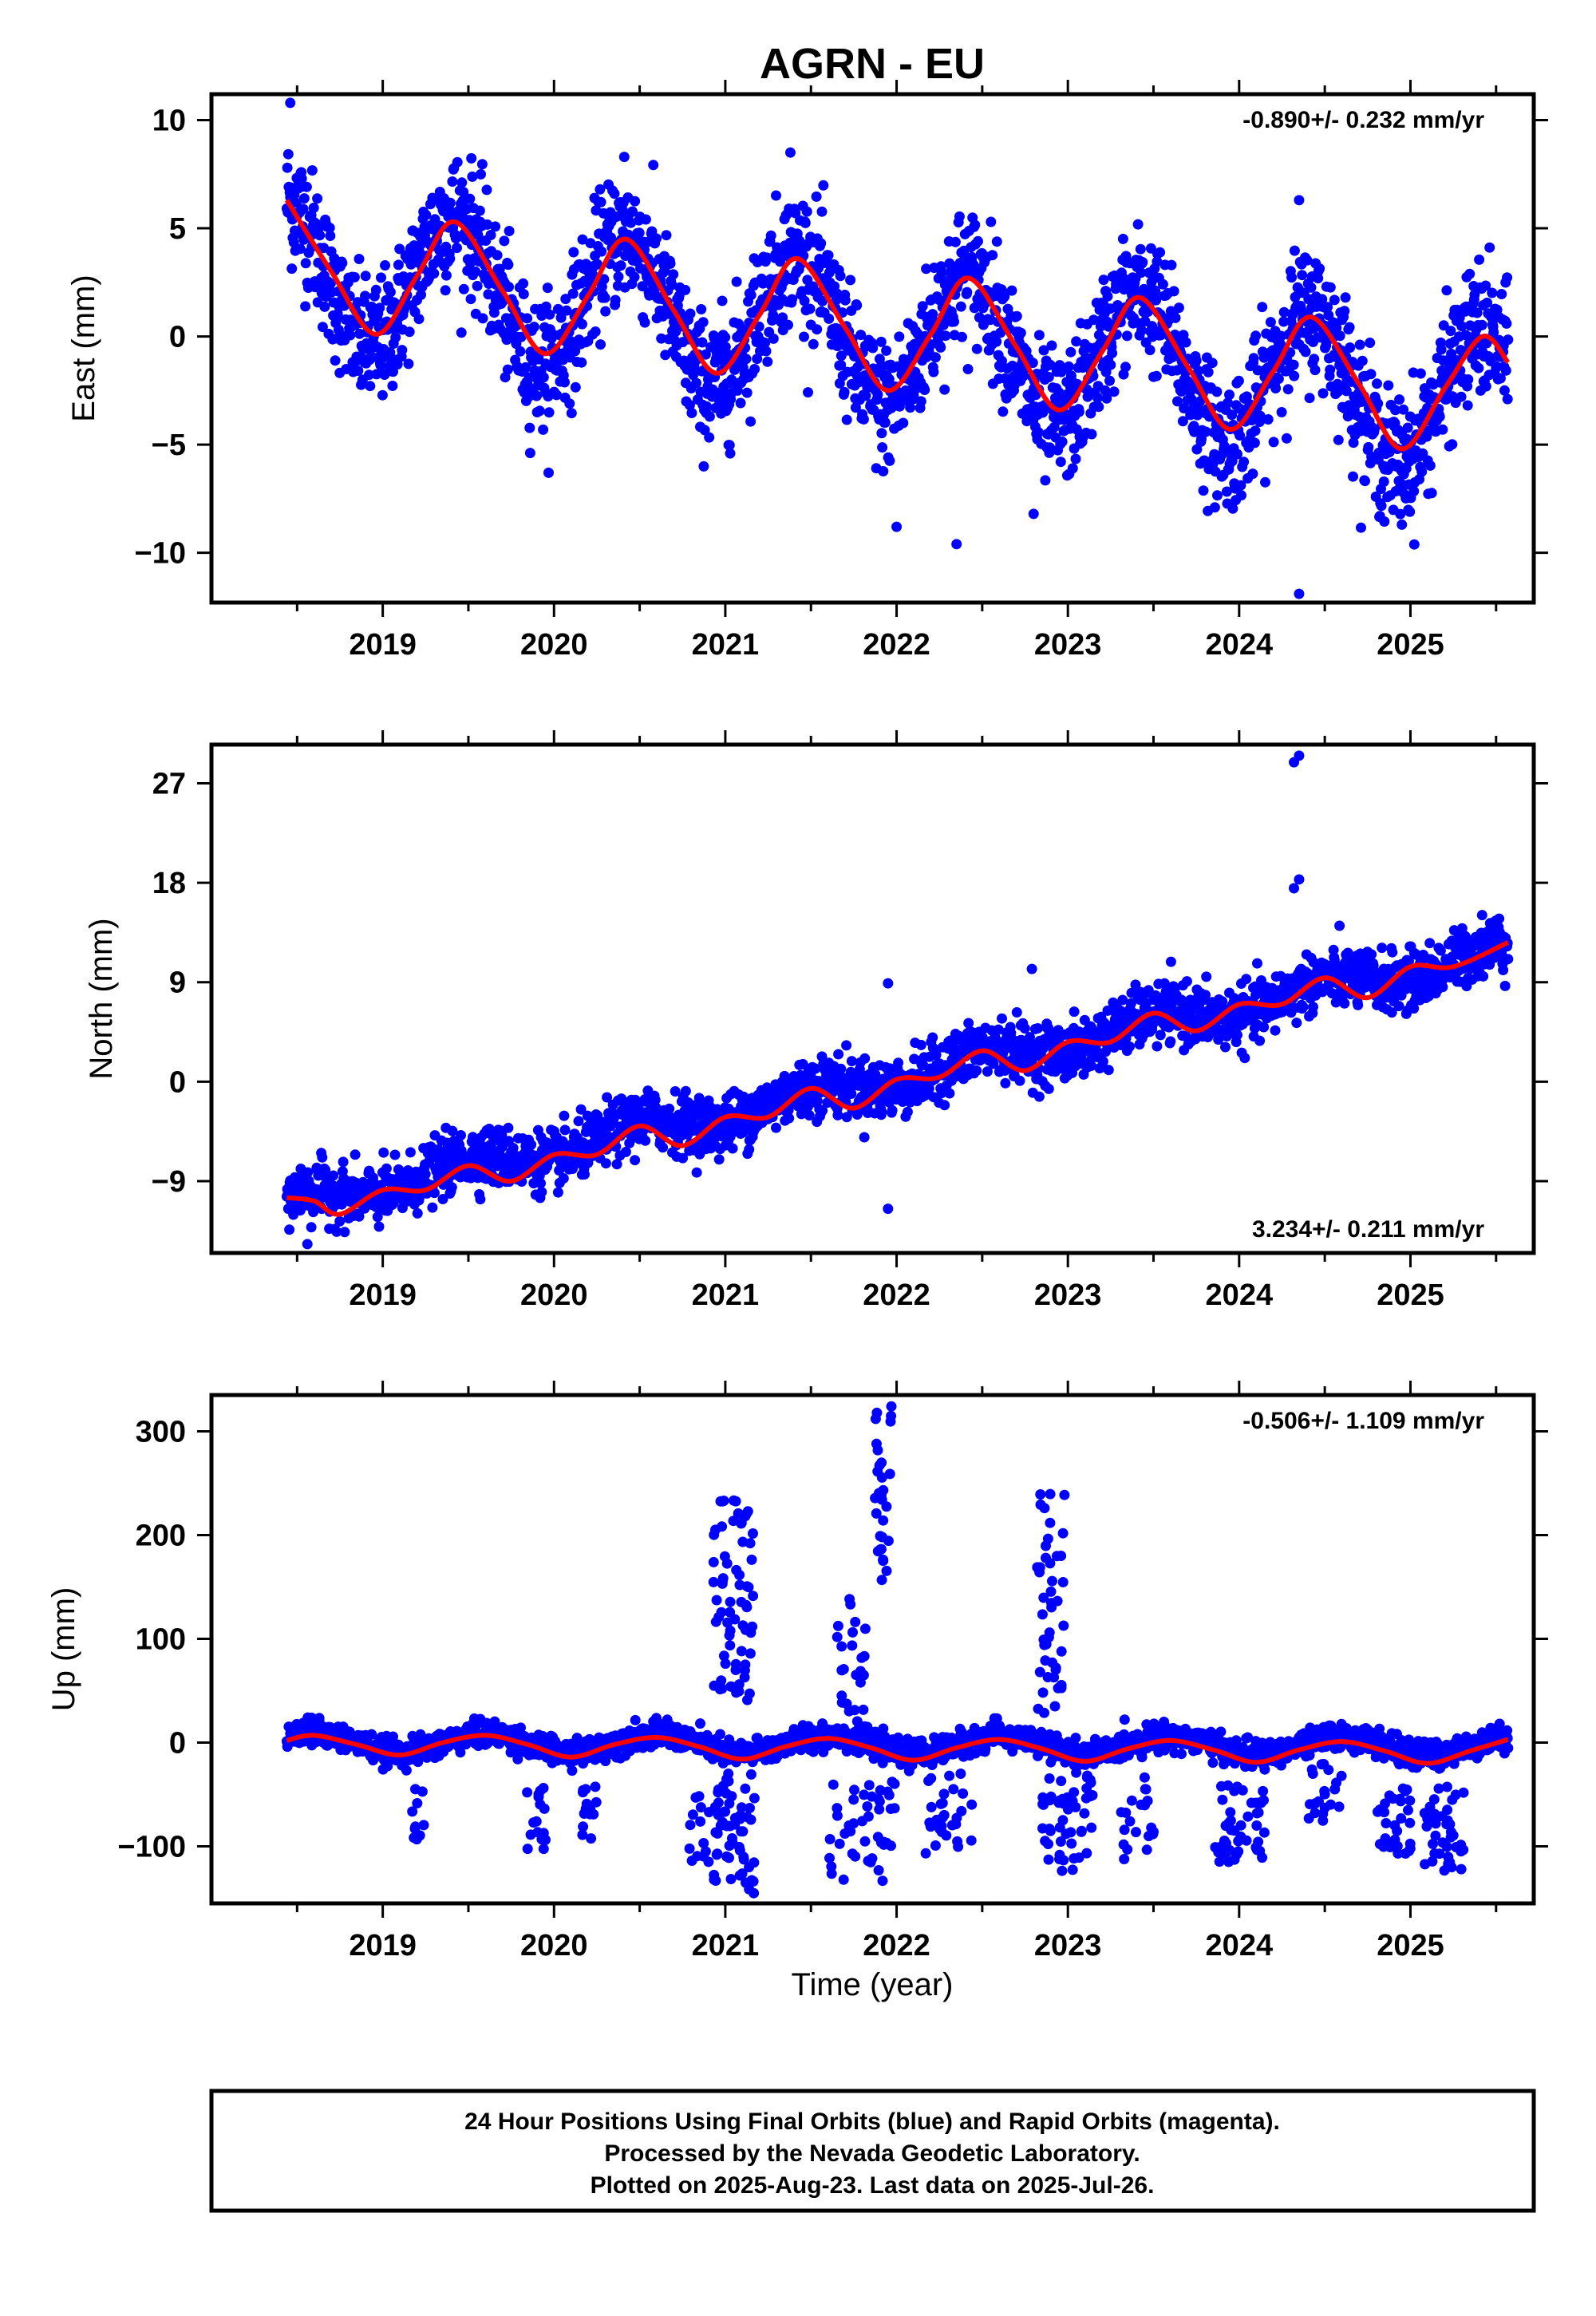 The image size is (1596, 2316). I want to click on east-rate-label: -0.890+/- 0.232 mm/yr, so click(1363, 120).